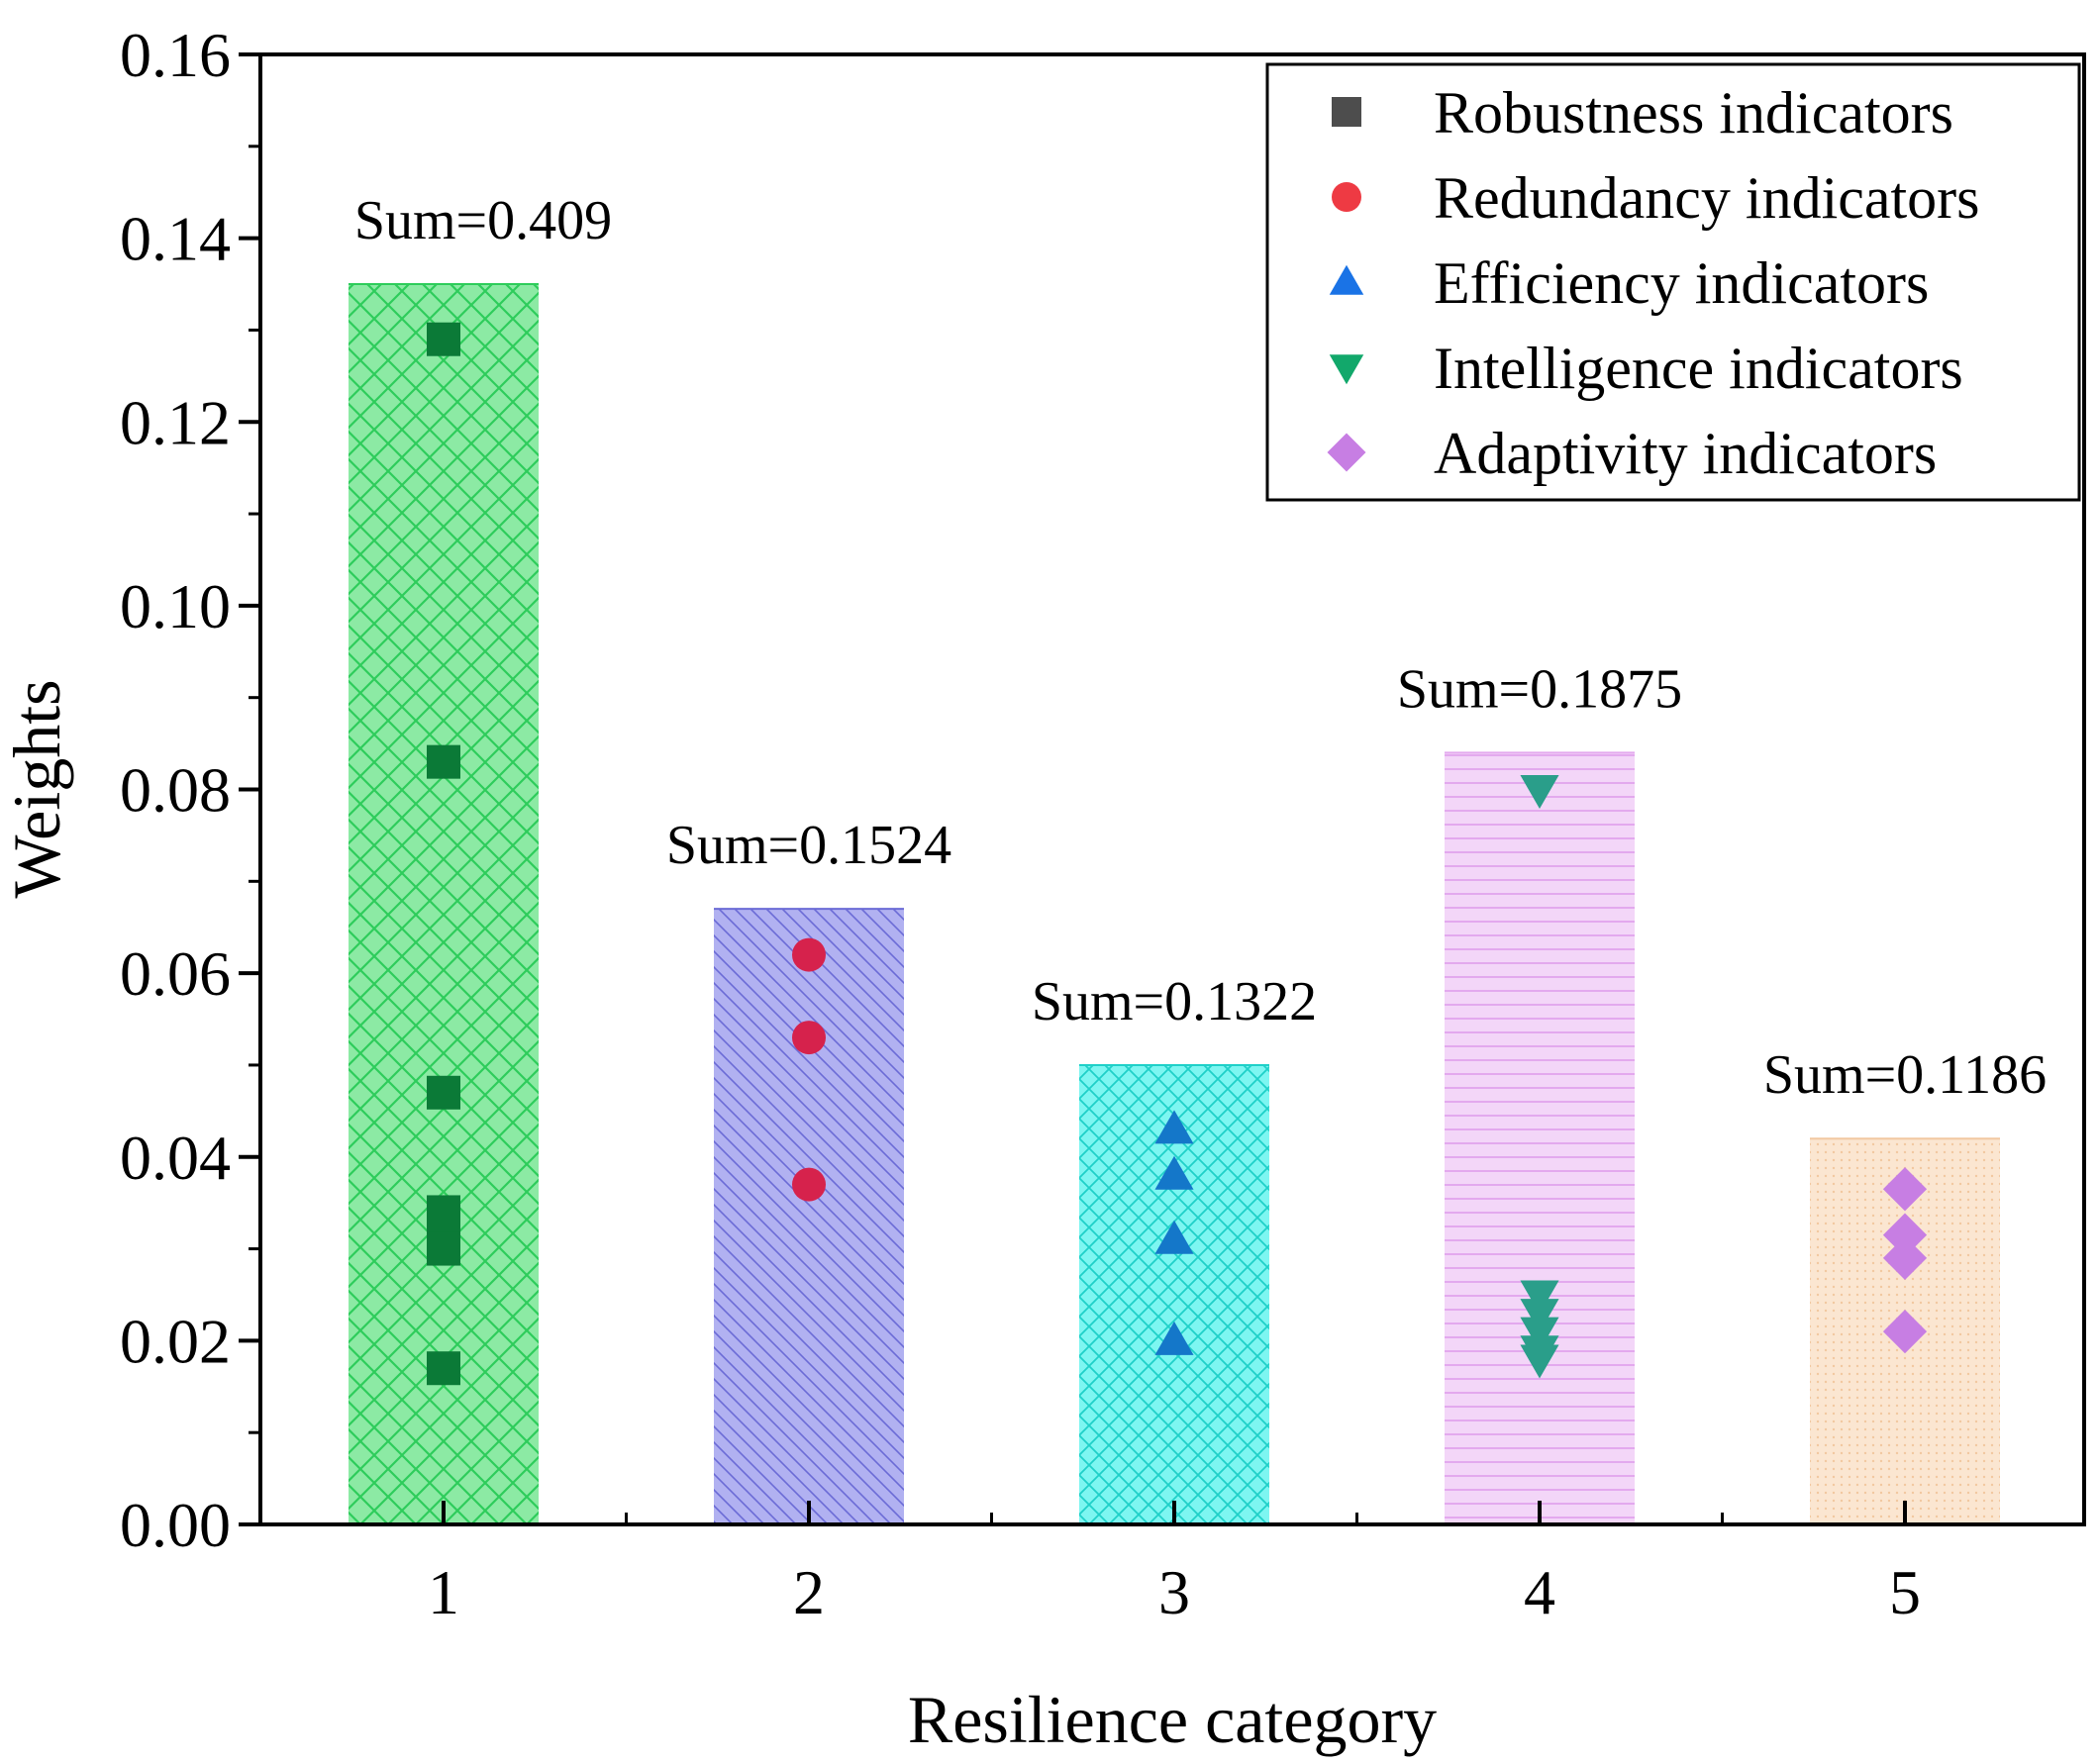 This screenshot has width=2099, height=1764. What do you see at coordinates (1682, 283) in the screenshot?
I see `legend-label: Efficiency indicators` at bounding box center [1682, 283].